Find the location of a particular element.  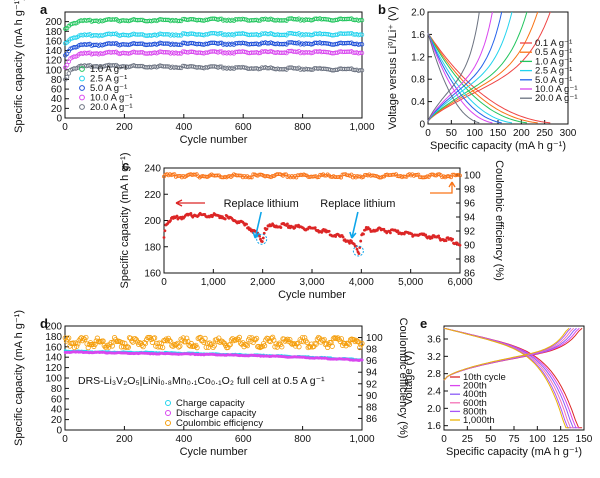

x-tick-label: 300 is located at coordinates (568, 133).